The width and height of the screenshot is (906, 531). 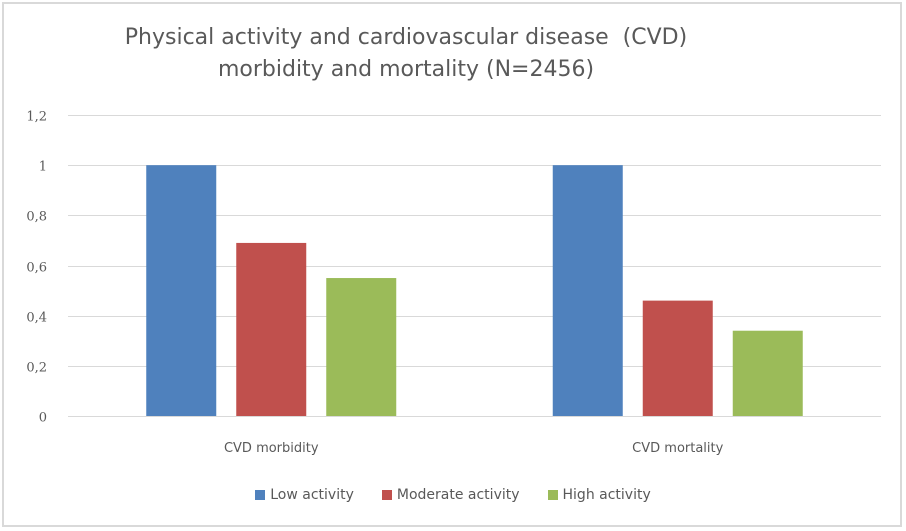 What do you see at coordinates (406, 69) in the screenshot?
I see `chart-title-line-2: morbidity and mortality (N=2456)` at bounding box center [406, 69].